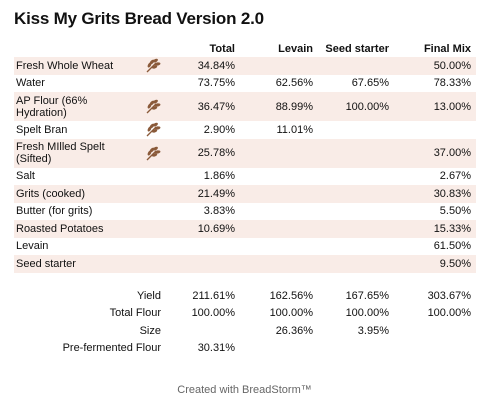 This screenshot has height=407, width=489. I want to click on cell-levain: 26.36%, so click(294, 330).